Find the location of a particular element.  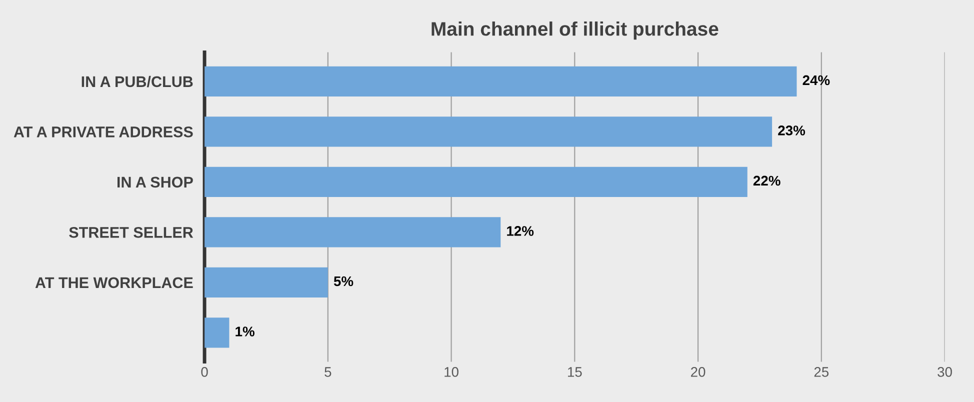

x-tick-label: 25 is located at coordinates (821, 372).